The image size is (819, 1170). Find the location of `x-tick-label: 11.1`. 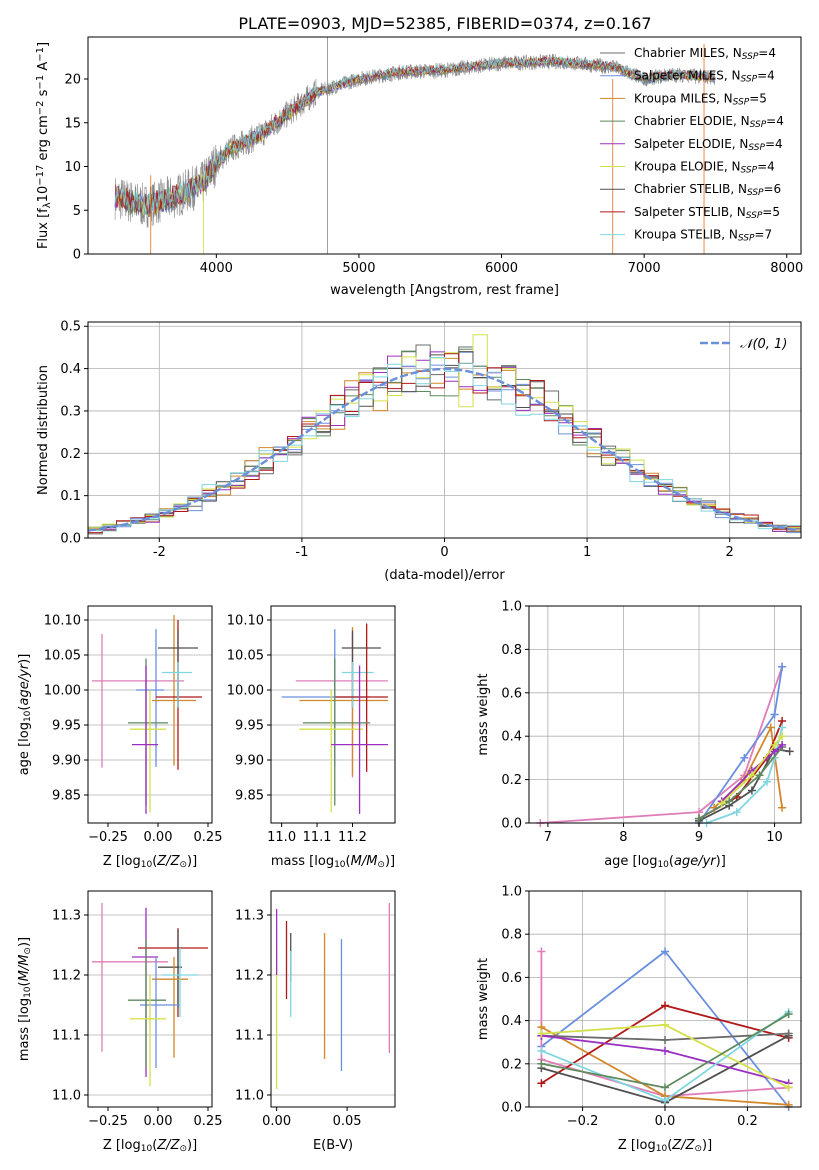

x-tick-label: 11.1 is located at coordinates (317, 837).